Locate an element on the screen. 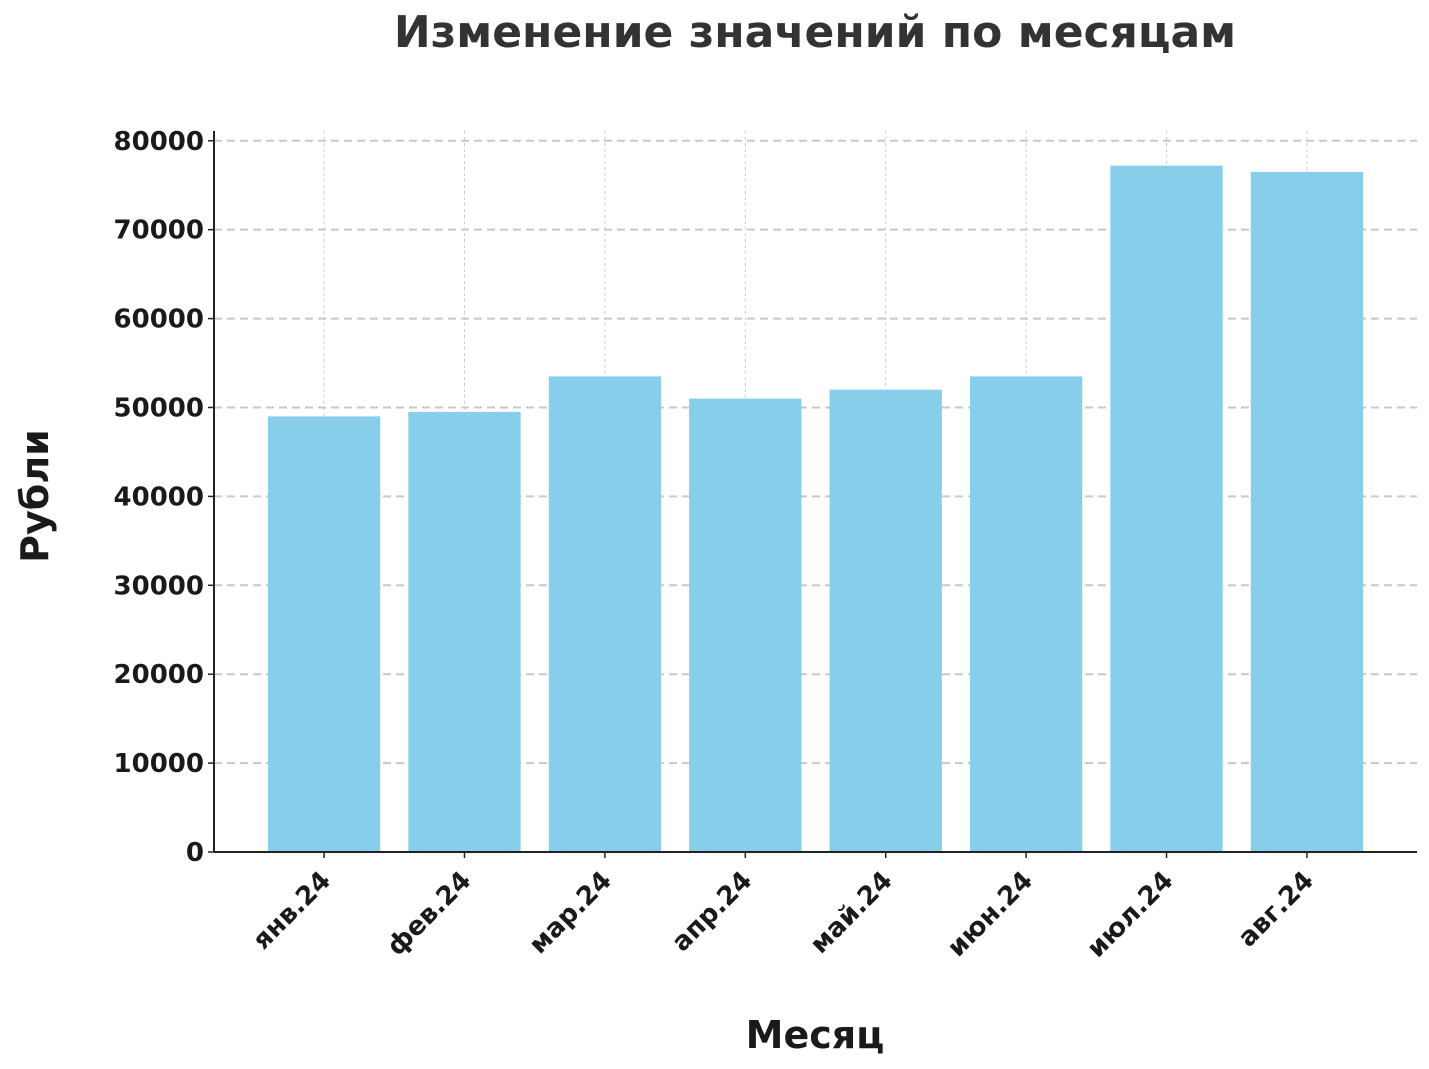 This screenshot has height=1069, width=1429. y-tick-label: 50000 is located at coordinates (159, 408).